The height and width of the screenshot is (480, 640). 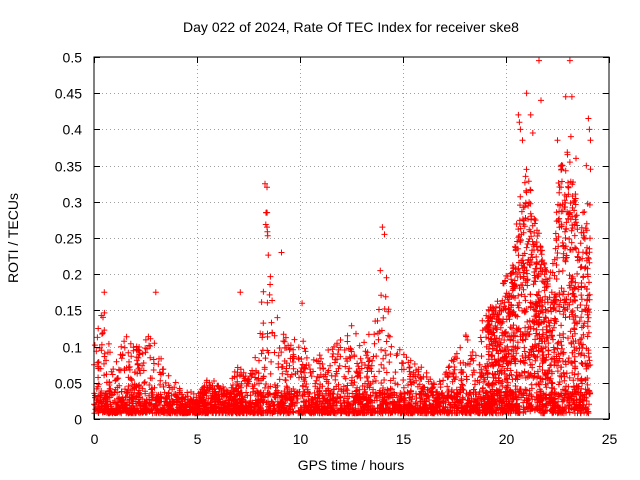 What do you see at coordinates (351, 465) in the screenshot?
I see `x-axis-label: GPS time / hours` at bounding box center [351, 465].